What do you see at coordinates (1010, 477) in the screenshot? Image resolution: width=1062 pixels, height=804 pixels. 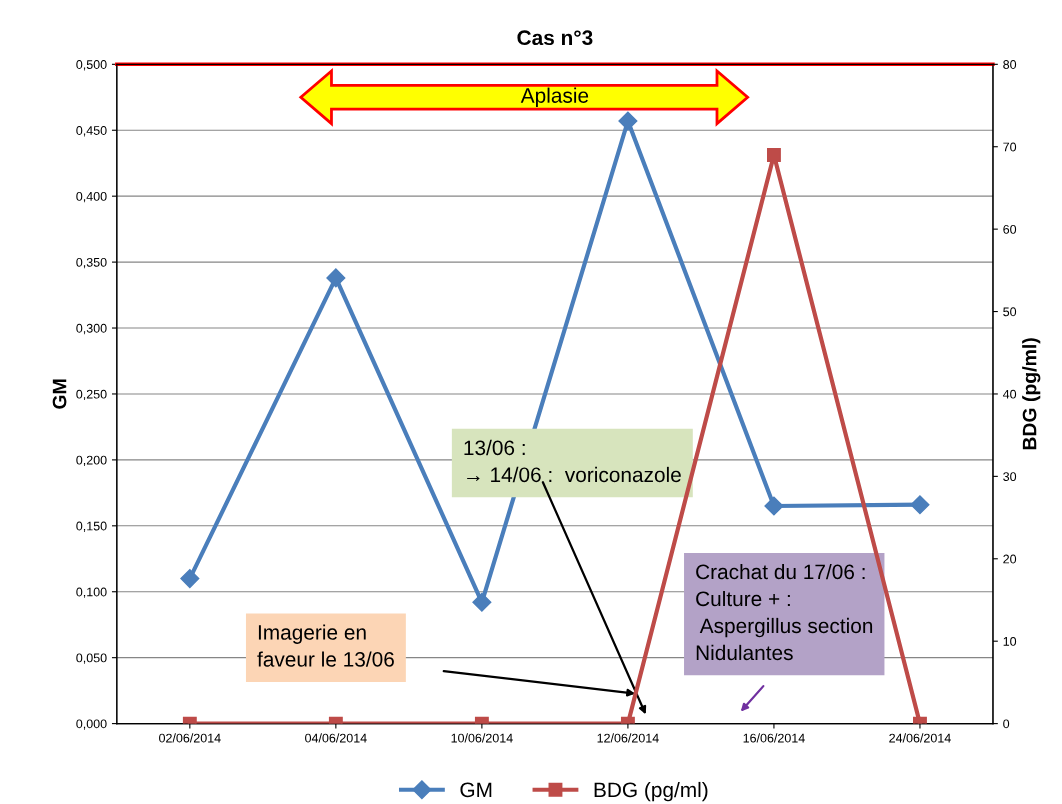 I see `y2-tick-label: 30` at bounding box center [1010, 477].